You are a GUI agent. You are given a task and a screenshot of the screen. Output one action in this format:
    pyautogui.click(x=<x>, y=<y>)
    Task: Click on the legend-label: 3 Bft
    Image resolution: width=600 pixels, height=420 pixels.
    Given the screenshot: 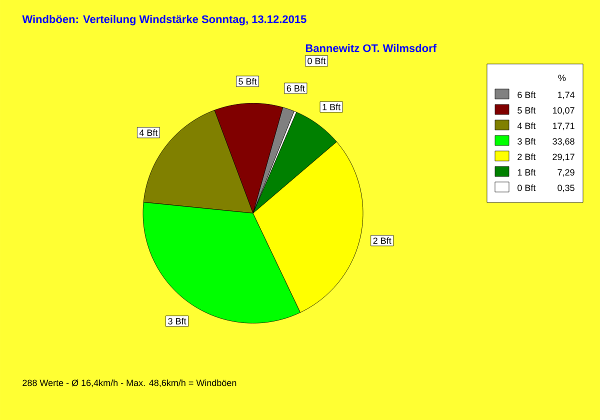 What is the action you would take?
    pyautogui.click(x=527, y=141)
    